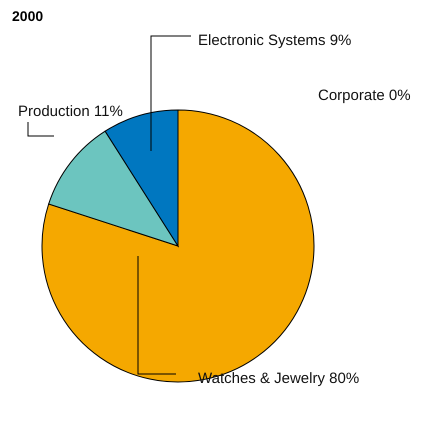  What do you see at coordinates (28, 16) in the screenshot?
I see `chart-title: 2000` at bounding box center [28, 16].